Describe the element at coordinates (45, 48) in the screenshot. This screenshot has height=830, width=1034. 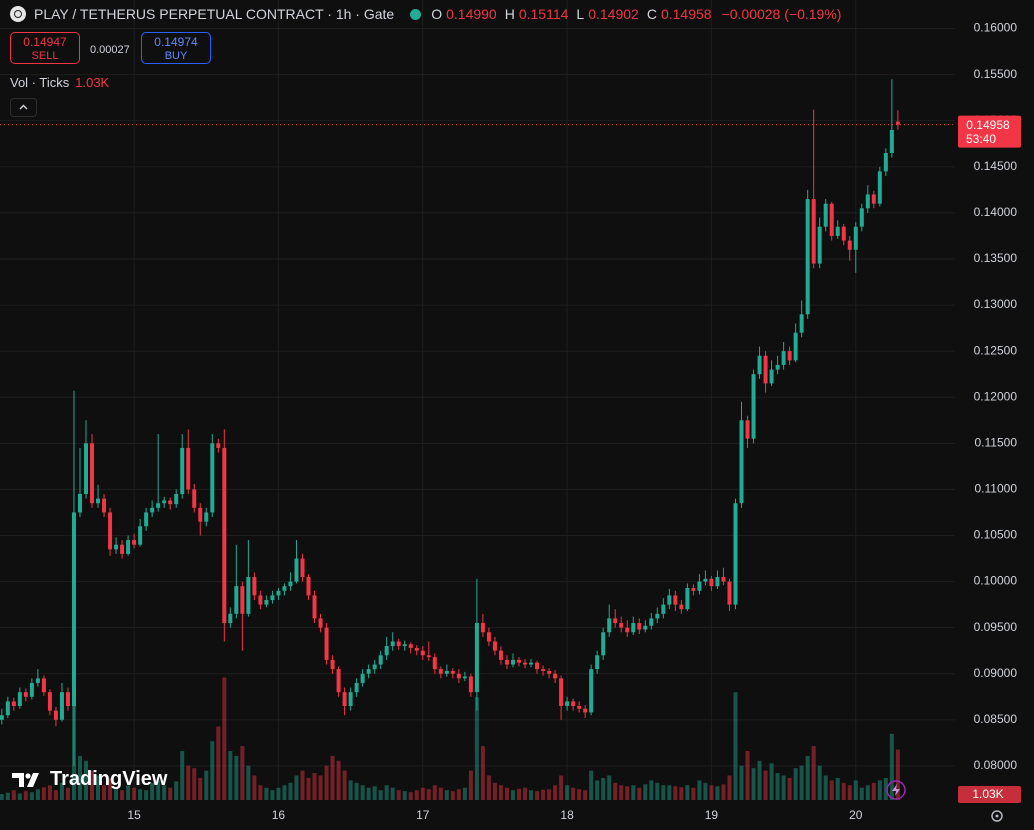
I see `sell-button: 0.14947 SELL` at that location.